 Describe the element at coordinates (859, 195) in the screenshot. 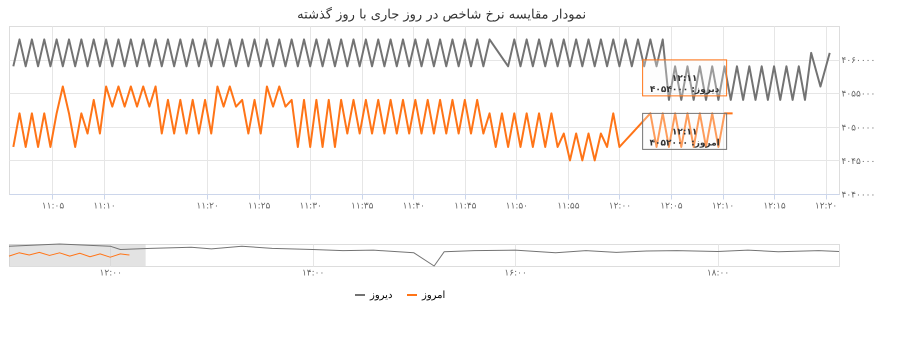

I see `y-tick-label: ۴۰۴۰۰۰۰` at that location.